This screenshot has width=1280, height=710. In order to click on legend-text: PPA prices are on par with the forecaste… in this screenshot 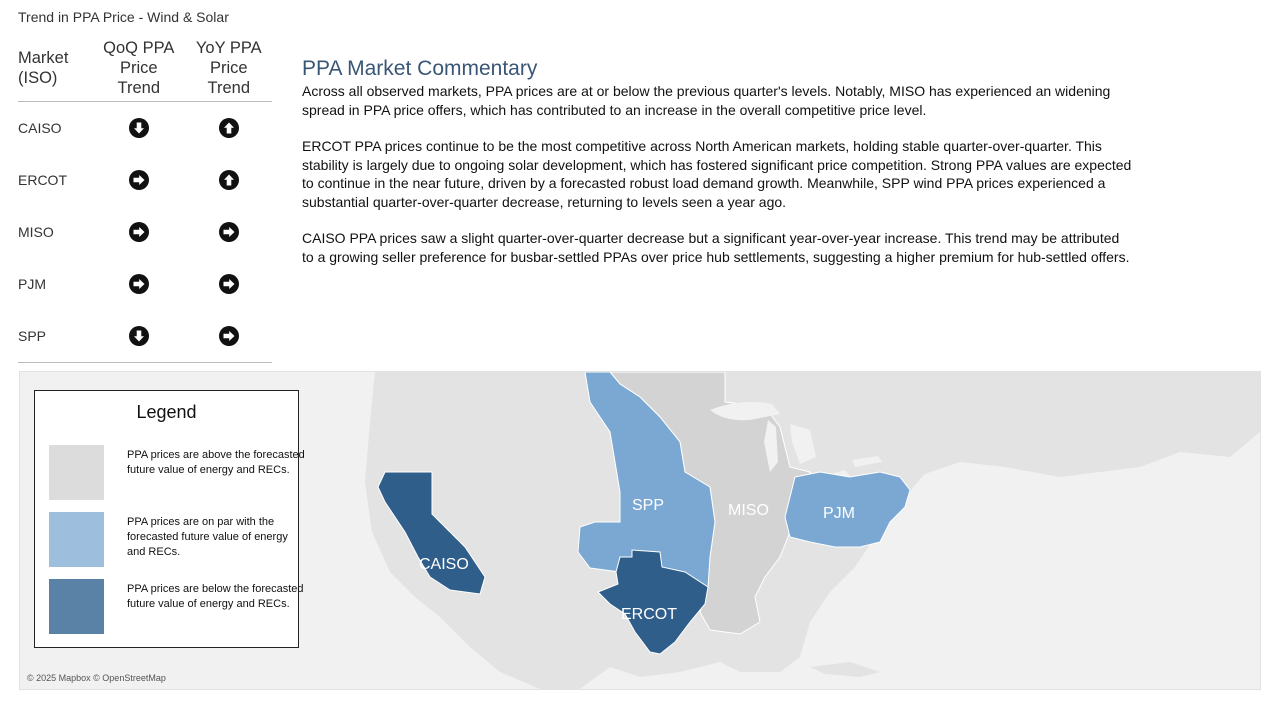, I will do `click(207, 537)`.